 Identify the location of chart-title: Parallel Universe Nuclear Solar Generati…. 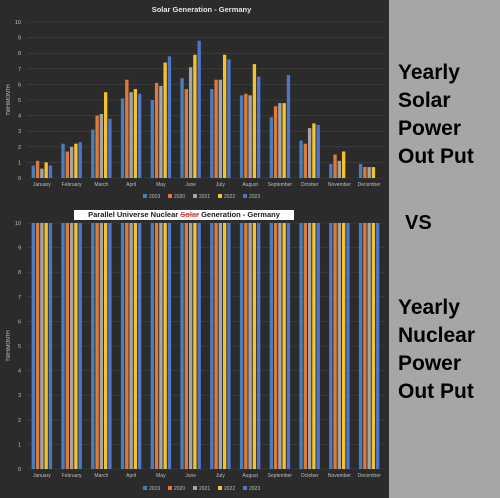
(184, 214).